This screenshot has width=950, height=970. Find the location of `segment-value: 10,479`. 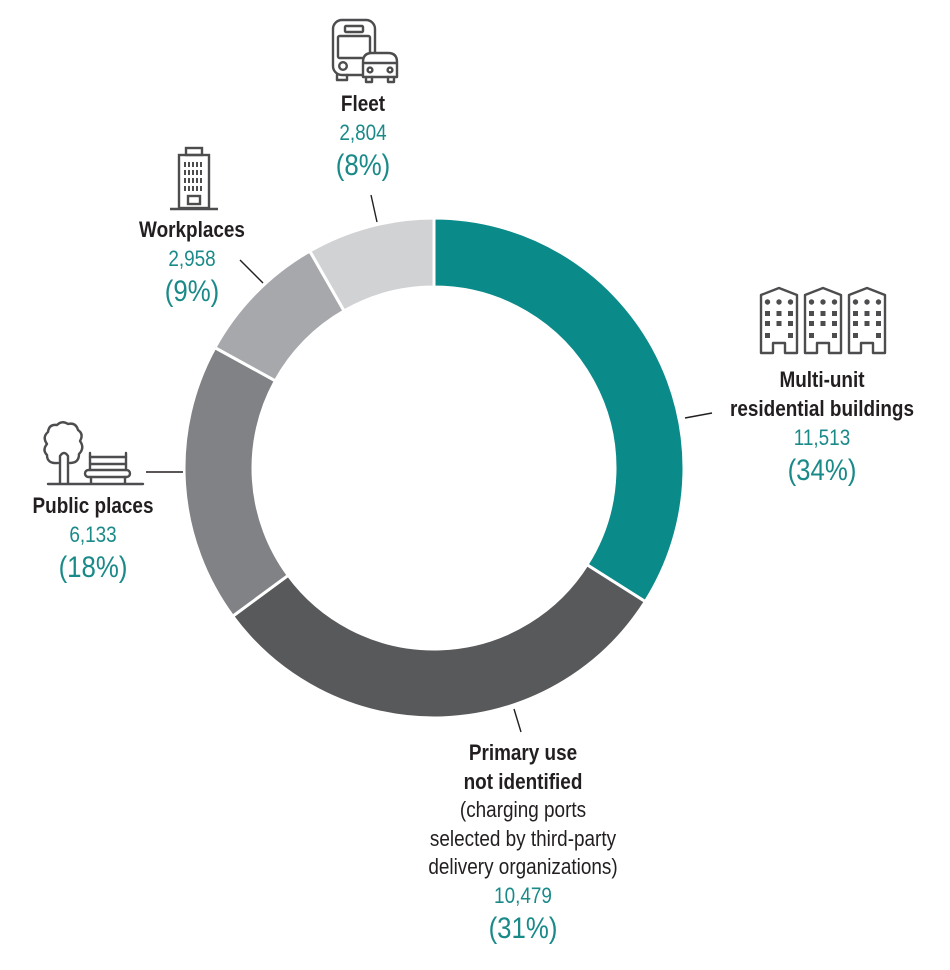

segment-value: 10,479 is located at coordinates (523, 895).